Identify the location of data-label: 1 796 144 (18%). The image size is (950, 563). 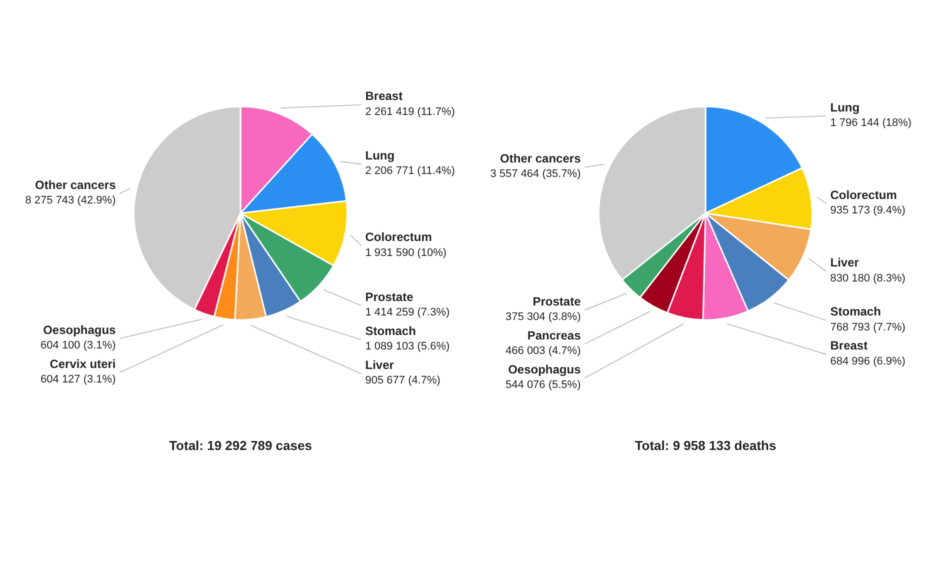
(871, 122).